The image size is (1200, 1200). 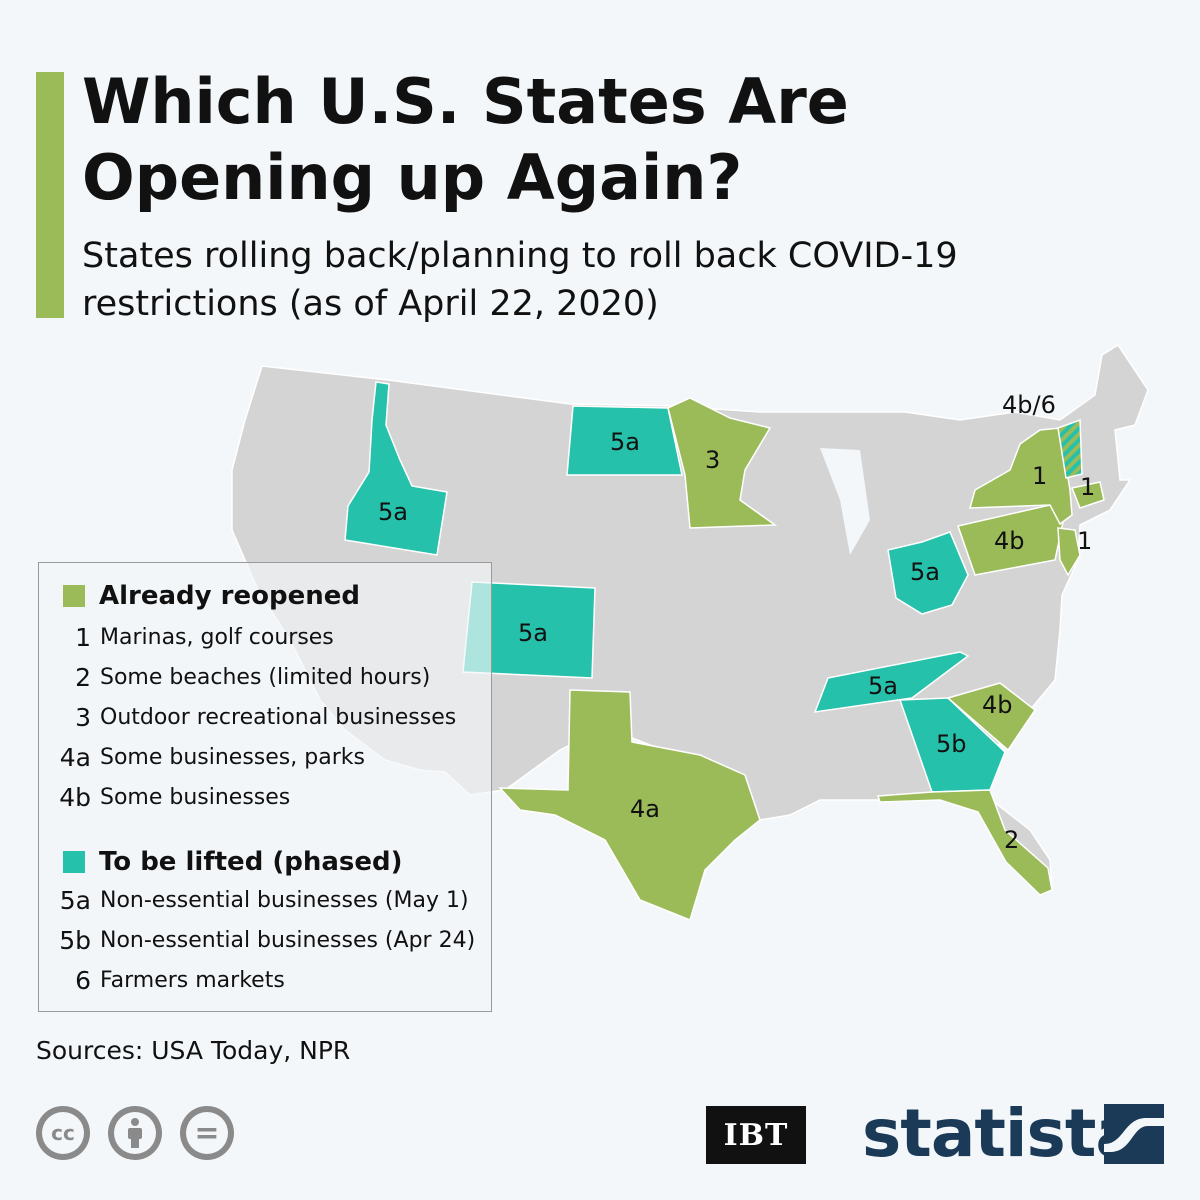 I want to click on state-georgia, so click(x=952, y=745).